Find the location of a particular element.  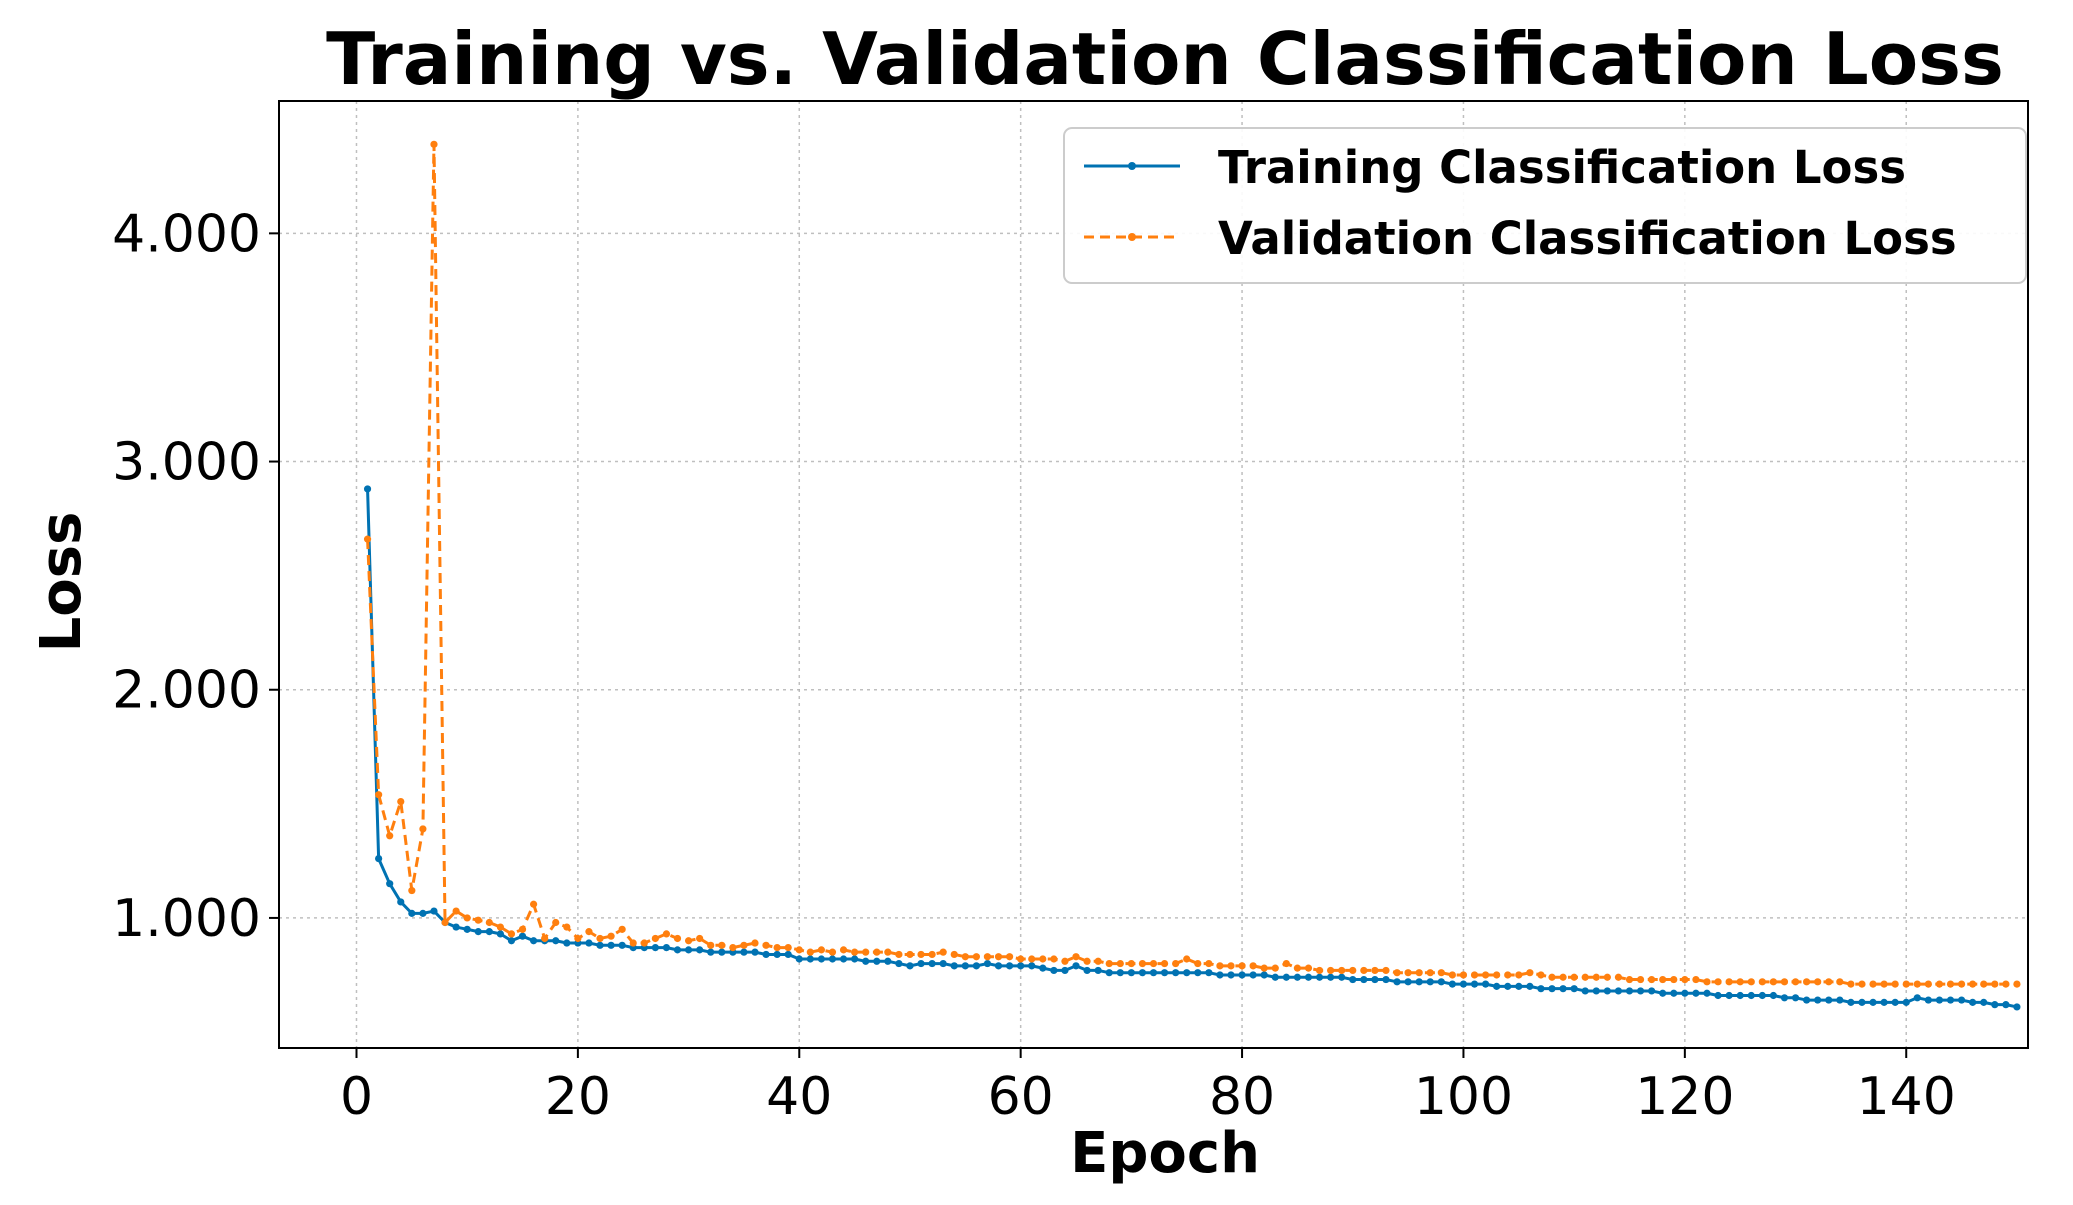

x-tick-label: 100 is located at coordinates (1463, 1097).